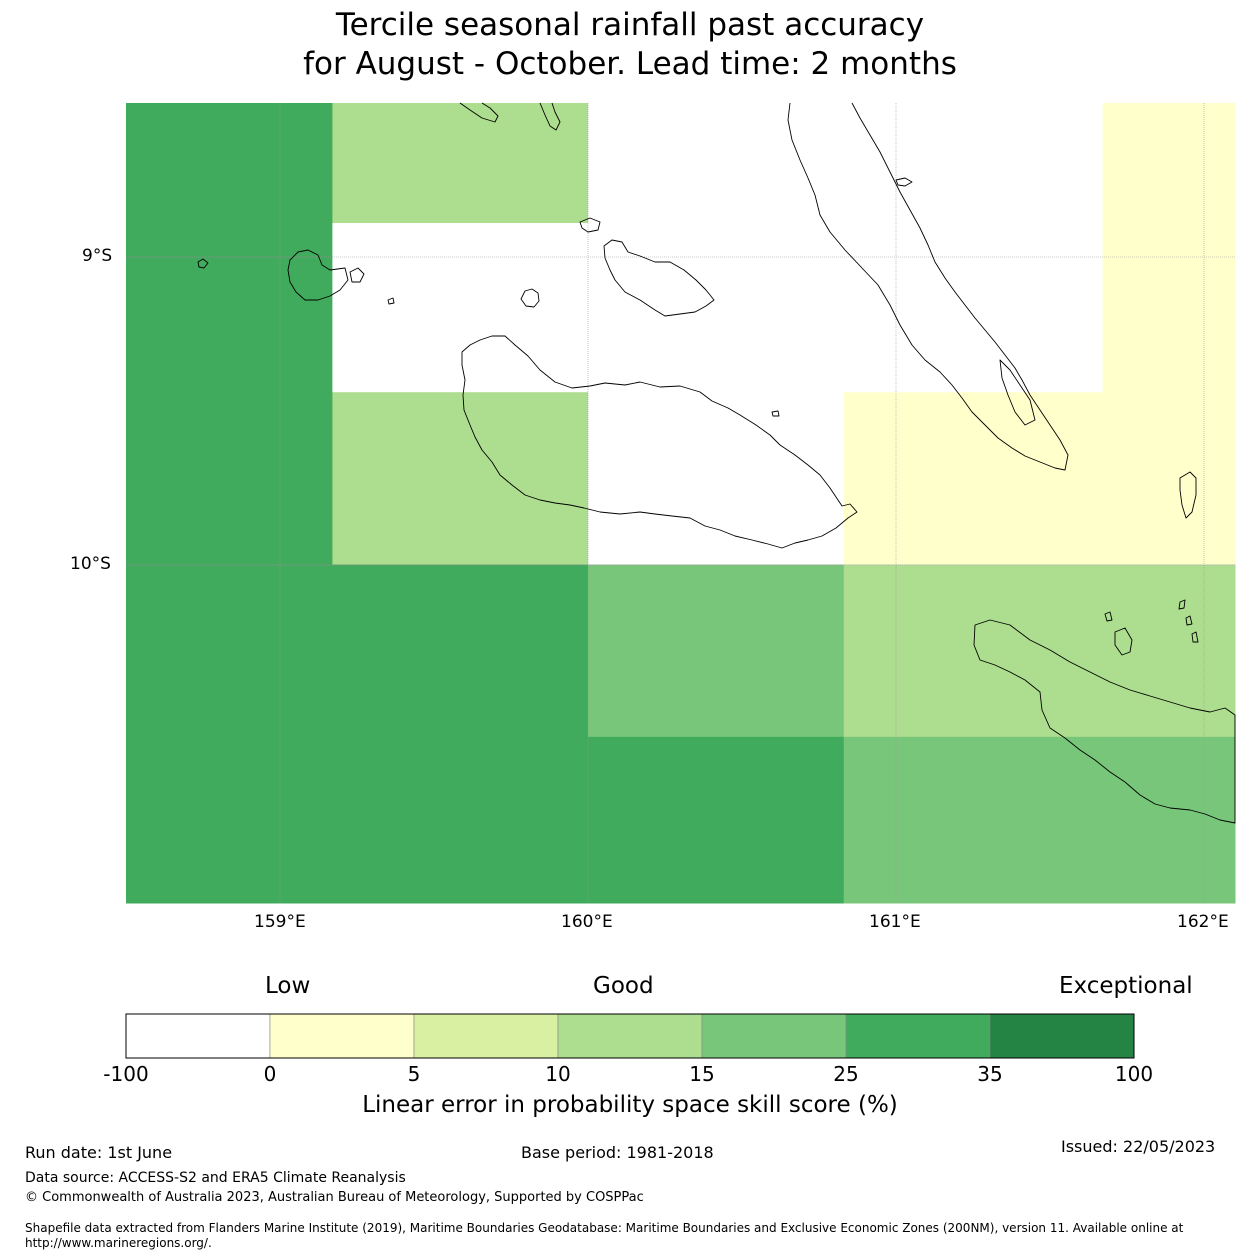 This screenshot has height=1260, width=1260. Describe the element at coordinates (1134, 1074) in the screenshot. I see `legend-tick-label: 100` at that location.